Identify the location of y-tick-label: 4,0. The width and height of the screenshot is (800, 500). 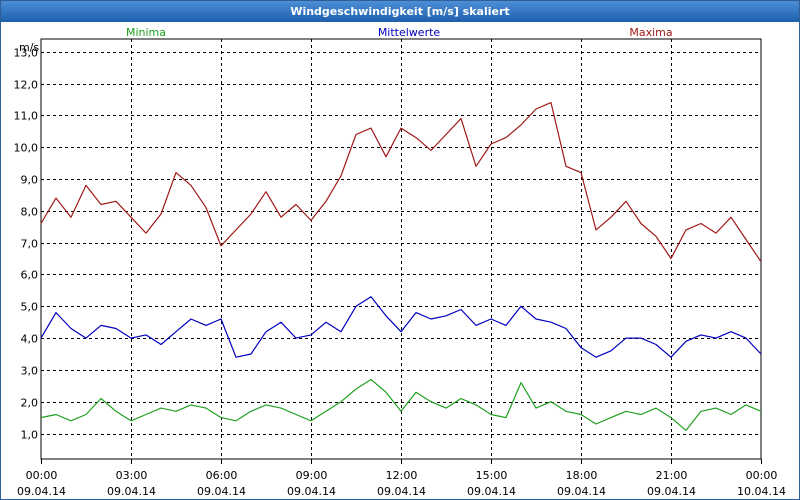
(30, 339).